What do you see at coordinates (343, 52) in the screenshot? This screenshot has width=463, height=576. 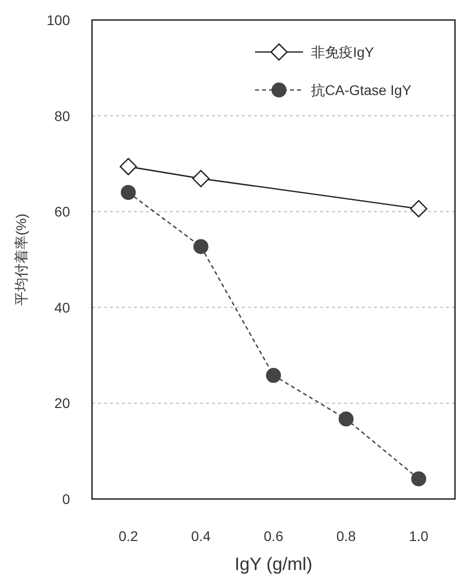 I see `legend-label: 非免疫IgY` at bounding box center [343, 52].